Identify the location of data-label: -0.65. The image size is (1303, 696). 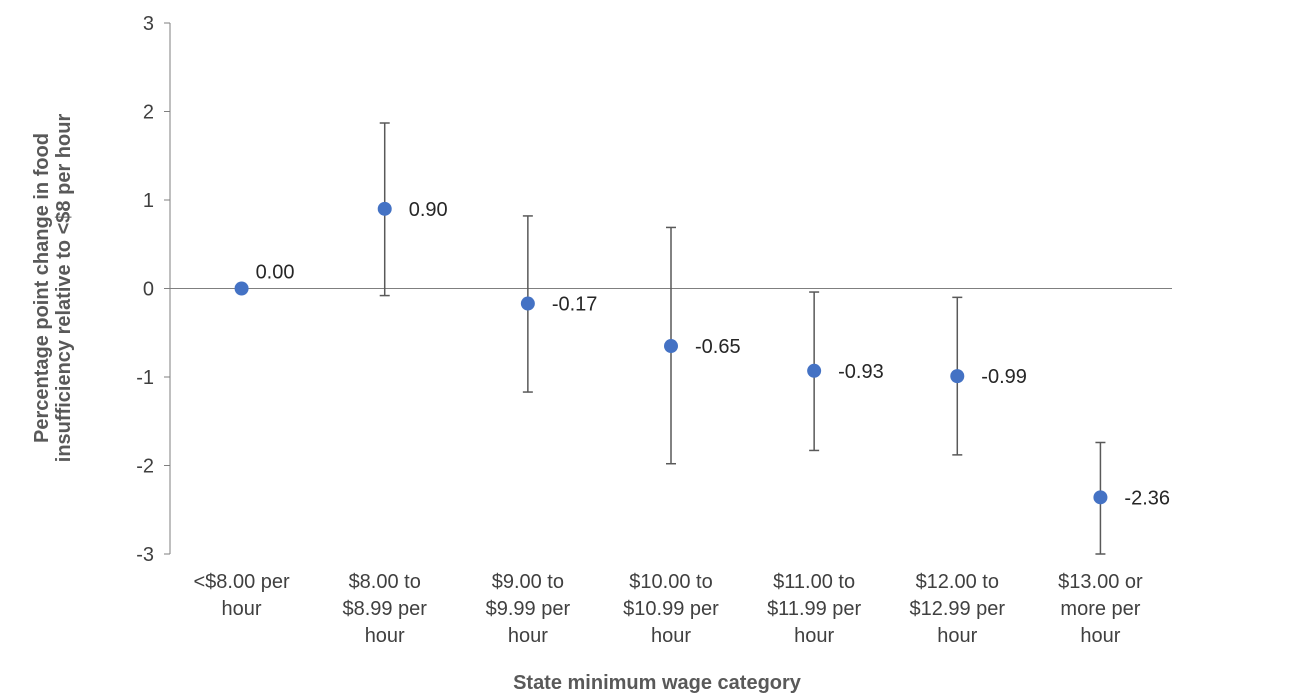
(718, 347).